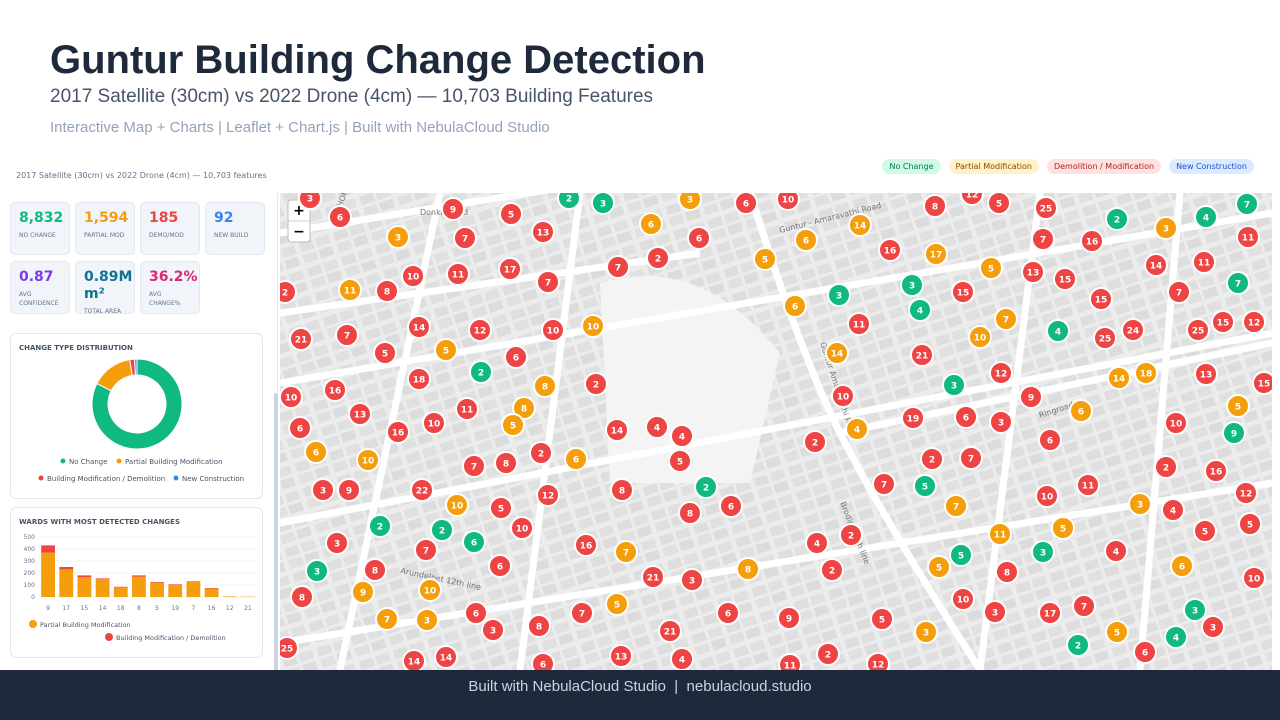  I want to click on cluster-marker: 13, so click(360, 414).